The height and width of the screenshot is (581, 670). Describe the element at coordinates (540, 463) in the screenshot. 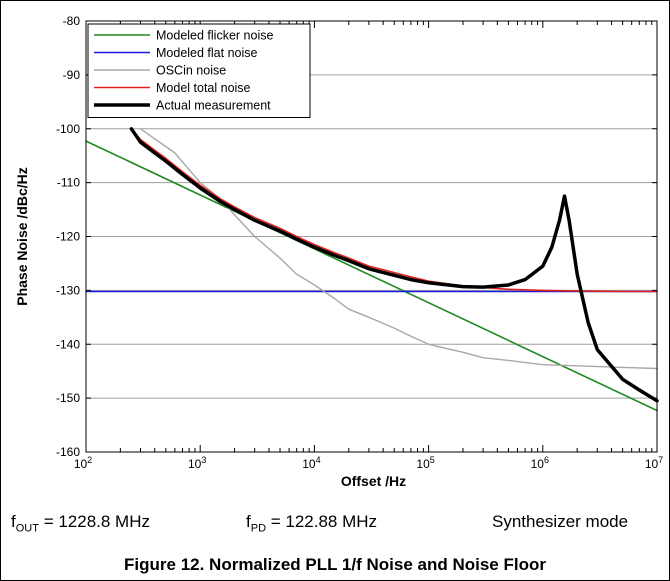

I see `x-tick-label: 10⁶` at that location.